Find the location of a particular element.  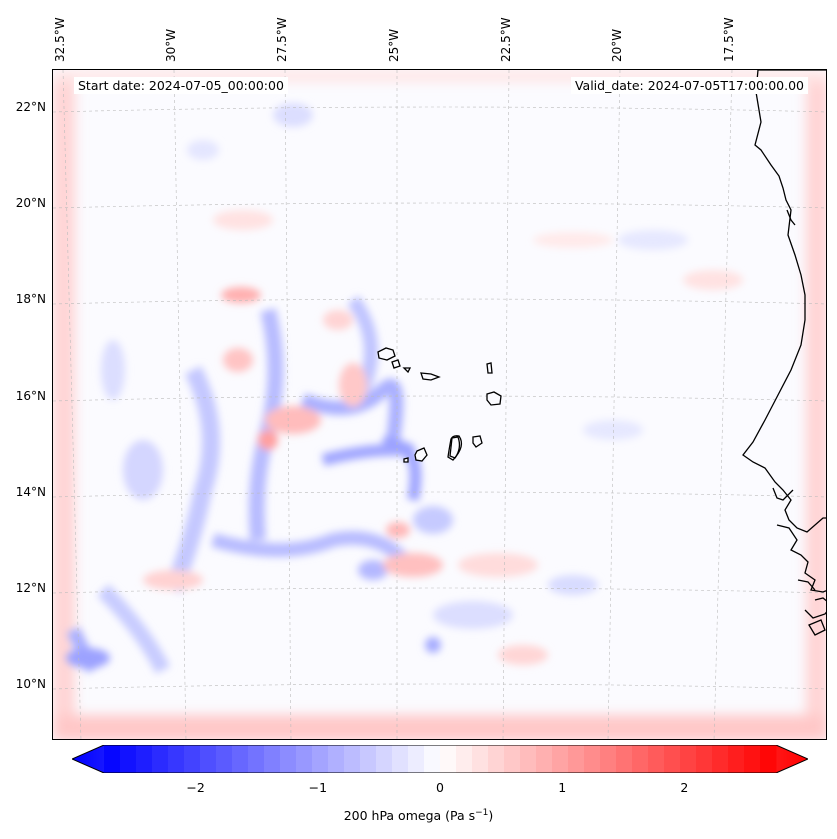

latitude-label: 12°N is located at coordinates (30, 588).